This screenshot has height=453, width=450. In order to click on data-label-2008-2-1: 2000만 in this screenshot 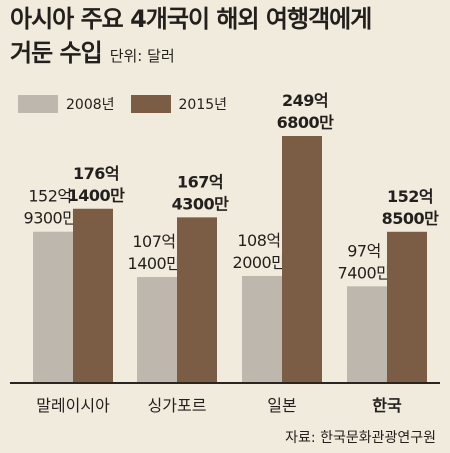, I will do `click(260, 262)`.